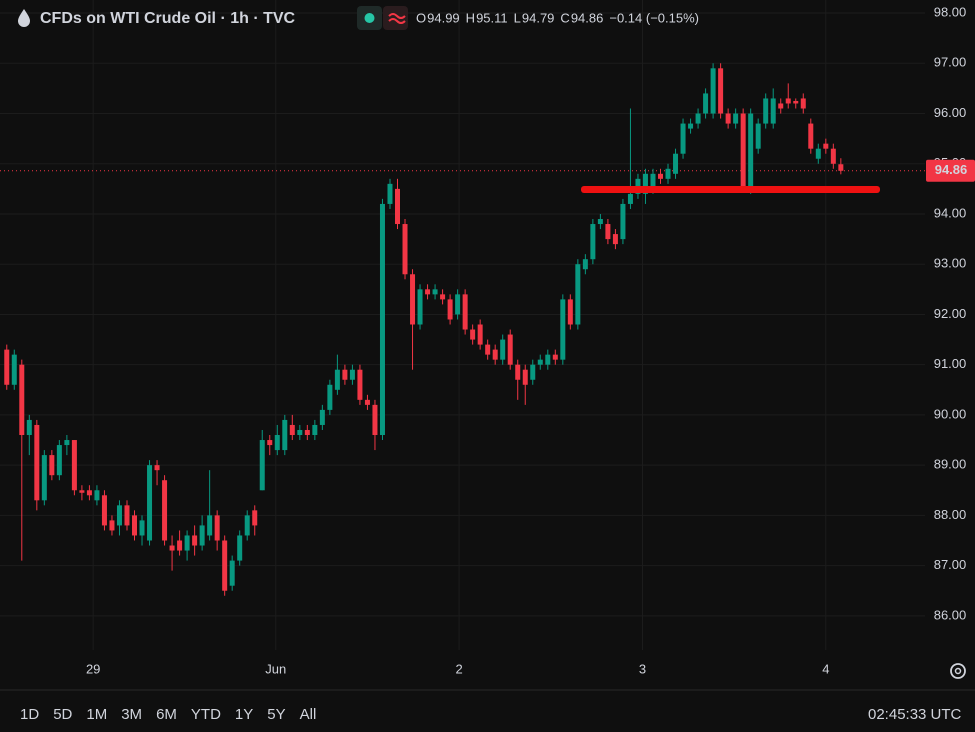 Image resolution: width=975 pixels, height=732 pixels. I want to click on range-button: 5Y, so click(276, 714).